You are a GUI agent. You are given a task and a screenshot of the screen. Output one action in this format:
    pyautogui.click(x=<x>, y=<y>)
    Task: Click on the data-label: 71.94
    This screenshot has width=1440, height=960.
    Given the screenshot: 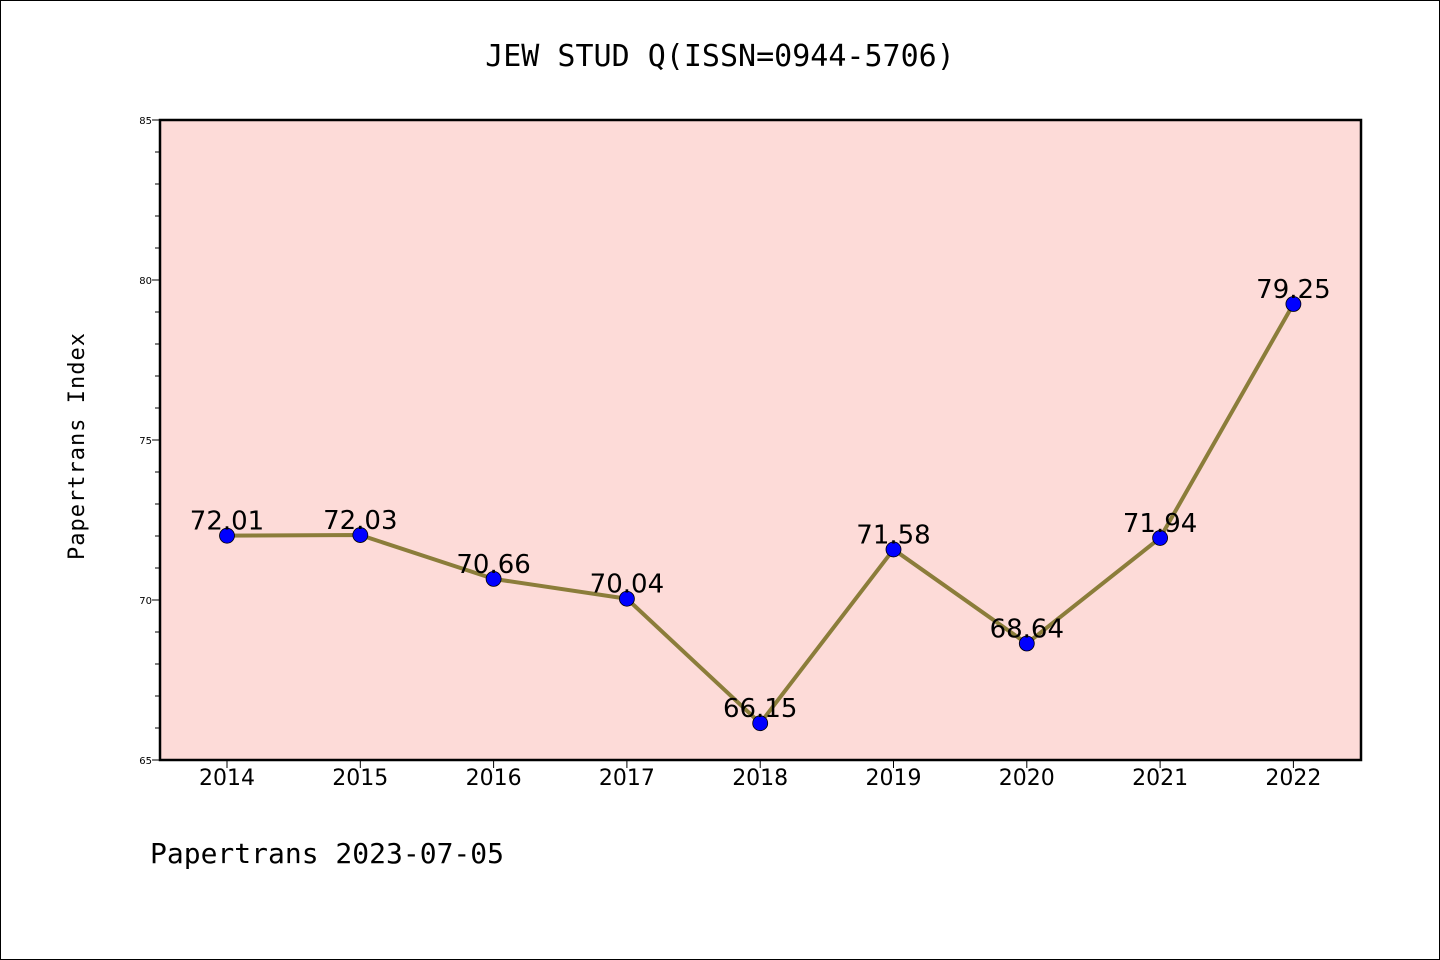 What is the action you would take?
    pyautogui.click(x=1160, y=524)
    